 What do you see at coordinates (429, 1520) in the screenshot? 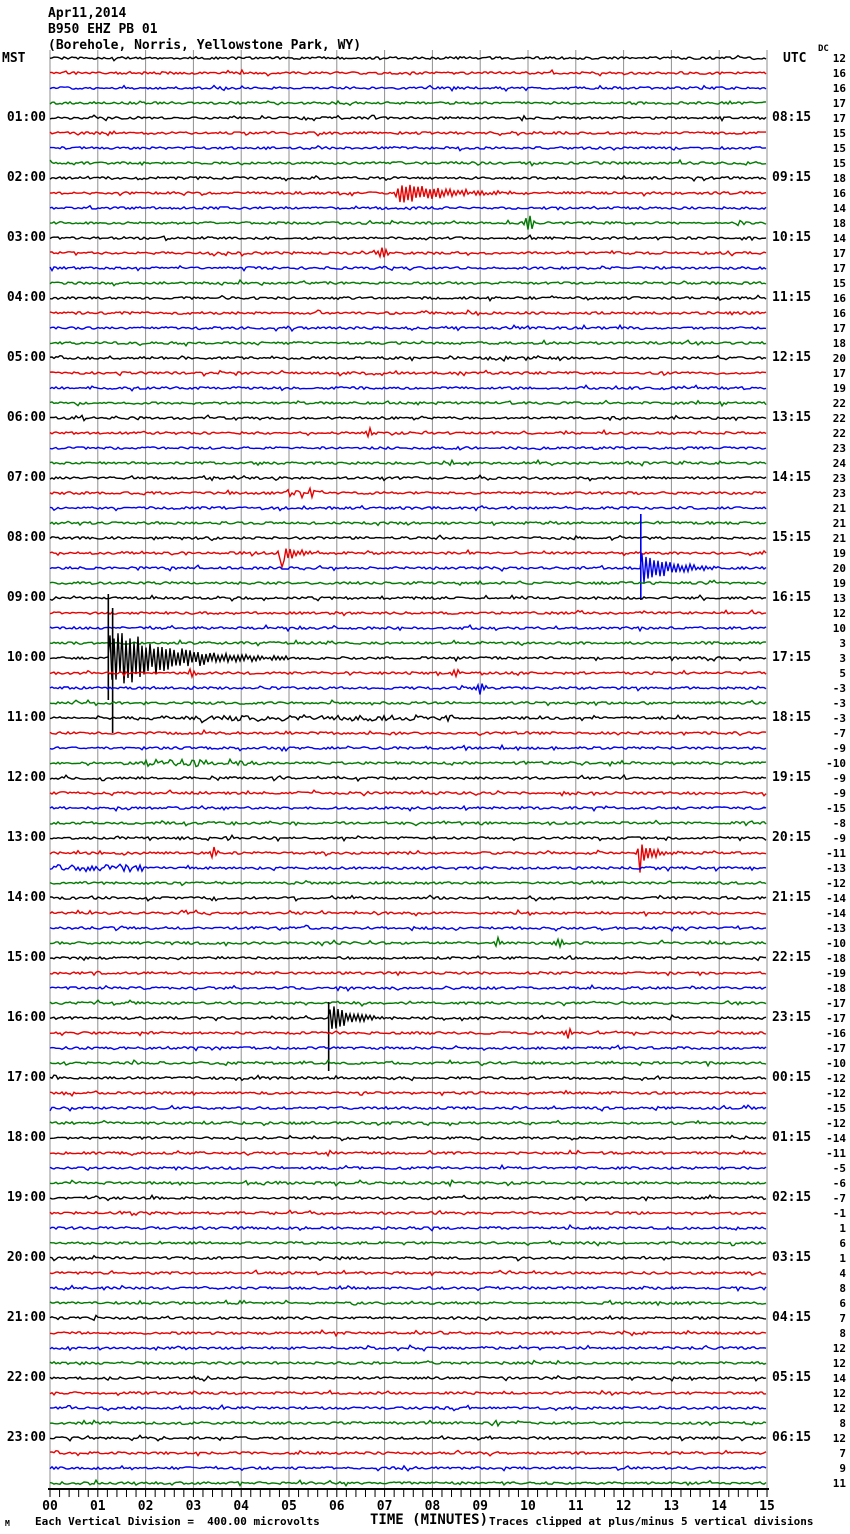
I see `x-axis-title: TIME (MINUTES)` at bounding box center [429, 1520].